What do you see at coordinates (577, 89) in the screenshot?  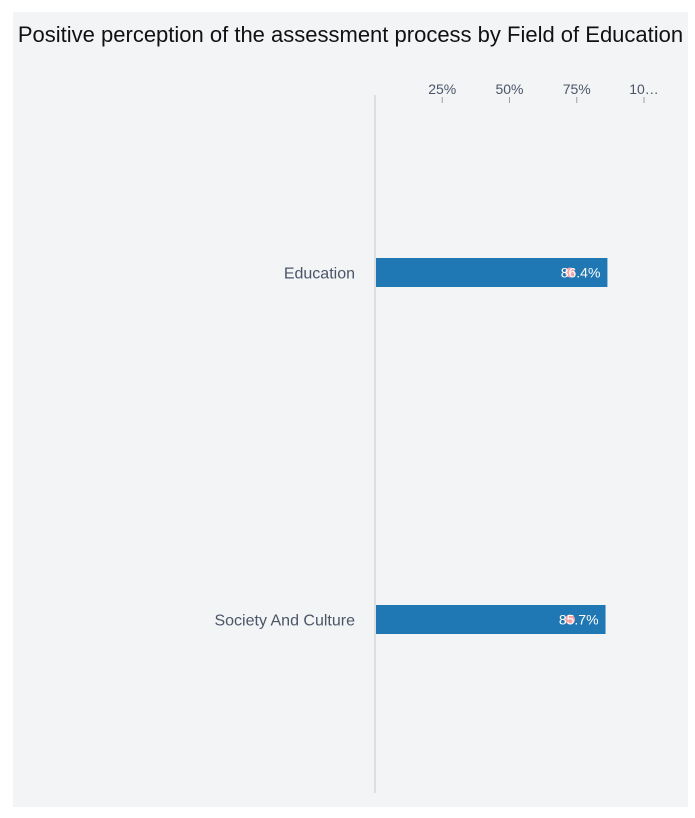 I see `x-tick-label: 75%` at bounding box center [577, 89].